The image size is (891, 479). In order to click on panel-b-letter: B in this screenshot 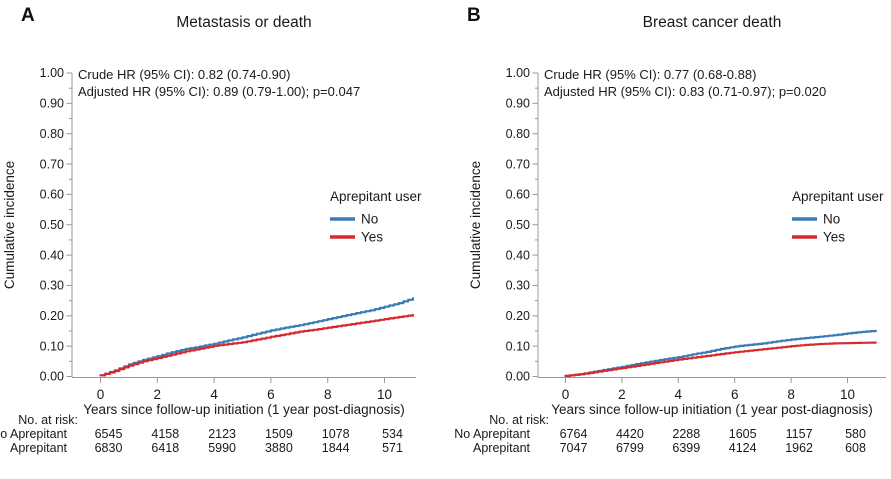, I will do `click(474, 15)`.